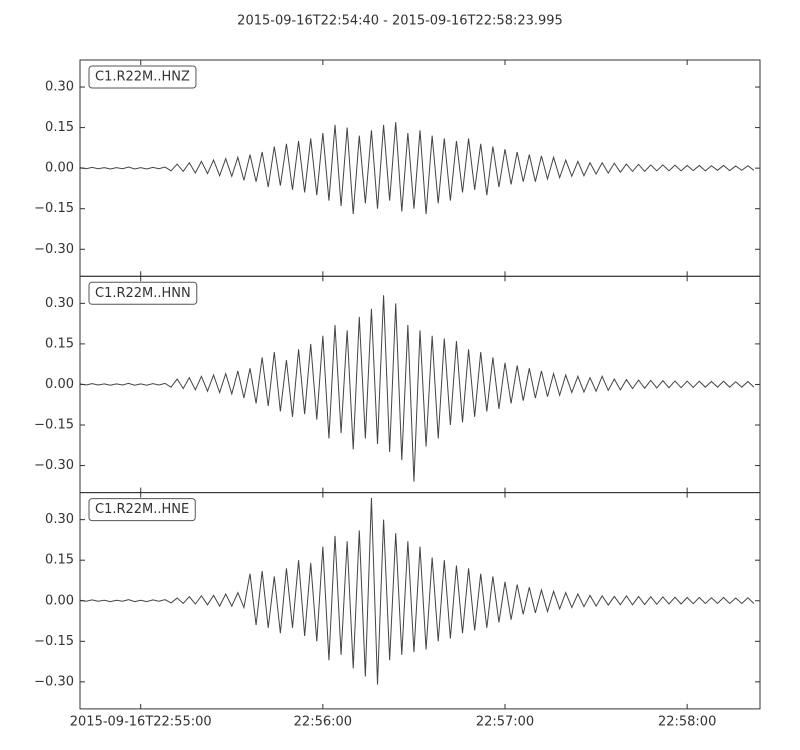 The image size is (800, 750). I want to click on x-tick-label: 22:57:00, so click(505, 721).